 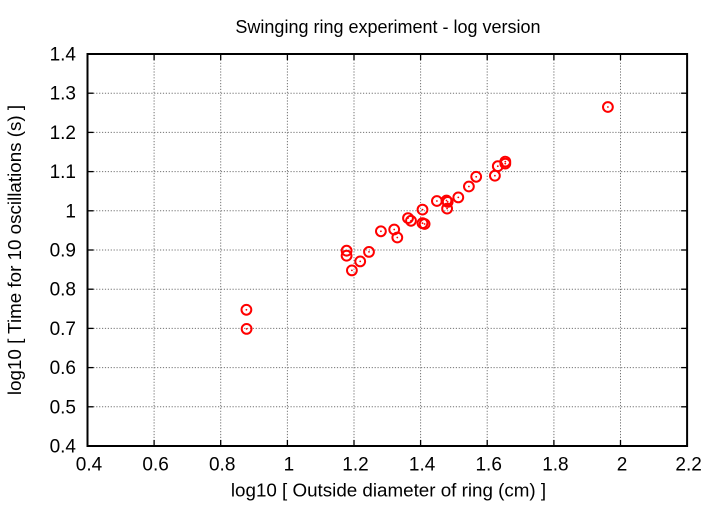 I want to click on svg-text: 1.3, so click(x=63, y=94).